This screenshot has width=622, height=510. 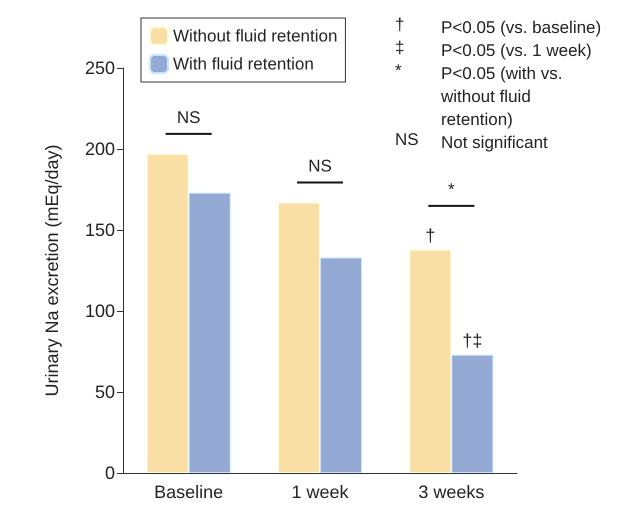 What do you see at coordinates (189, 492) in the screenshot?
I see `x-tick-label: Baseline` at bounding box center [189, 492].